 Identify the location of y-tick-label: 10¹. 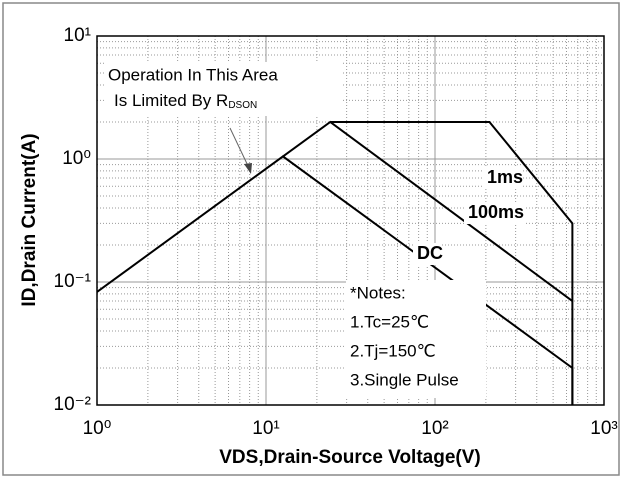
(77, 35).